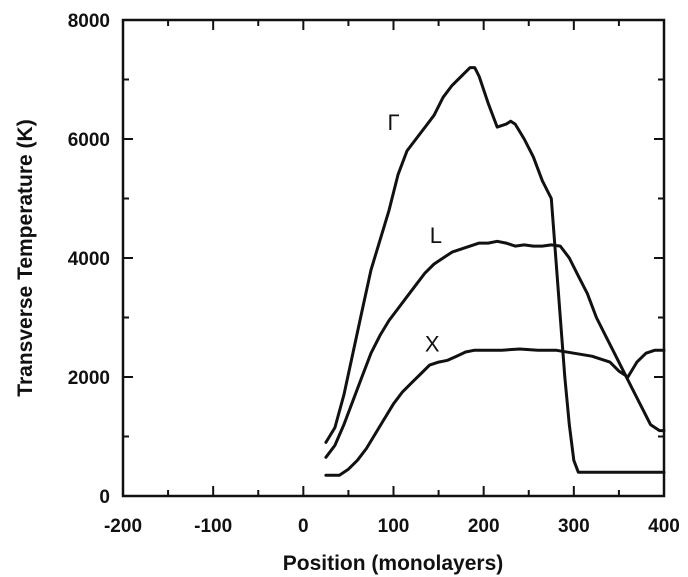  I want to click on series-label-1: Γ, so click(393, 122).